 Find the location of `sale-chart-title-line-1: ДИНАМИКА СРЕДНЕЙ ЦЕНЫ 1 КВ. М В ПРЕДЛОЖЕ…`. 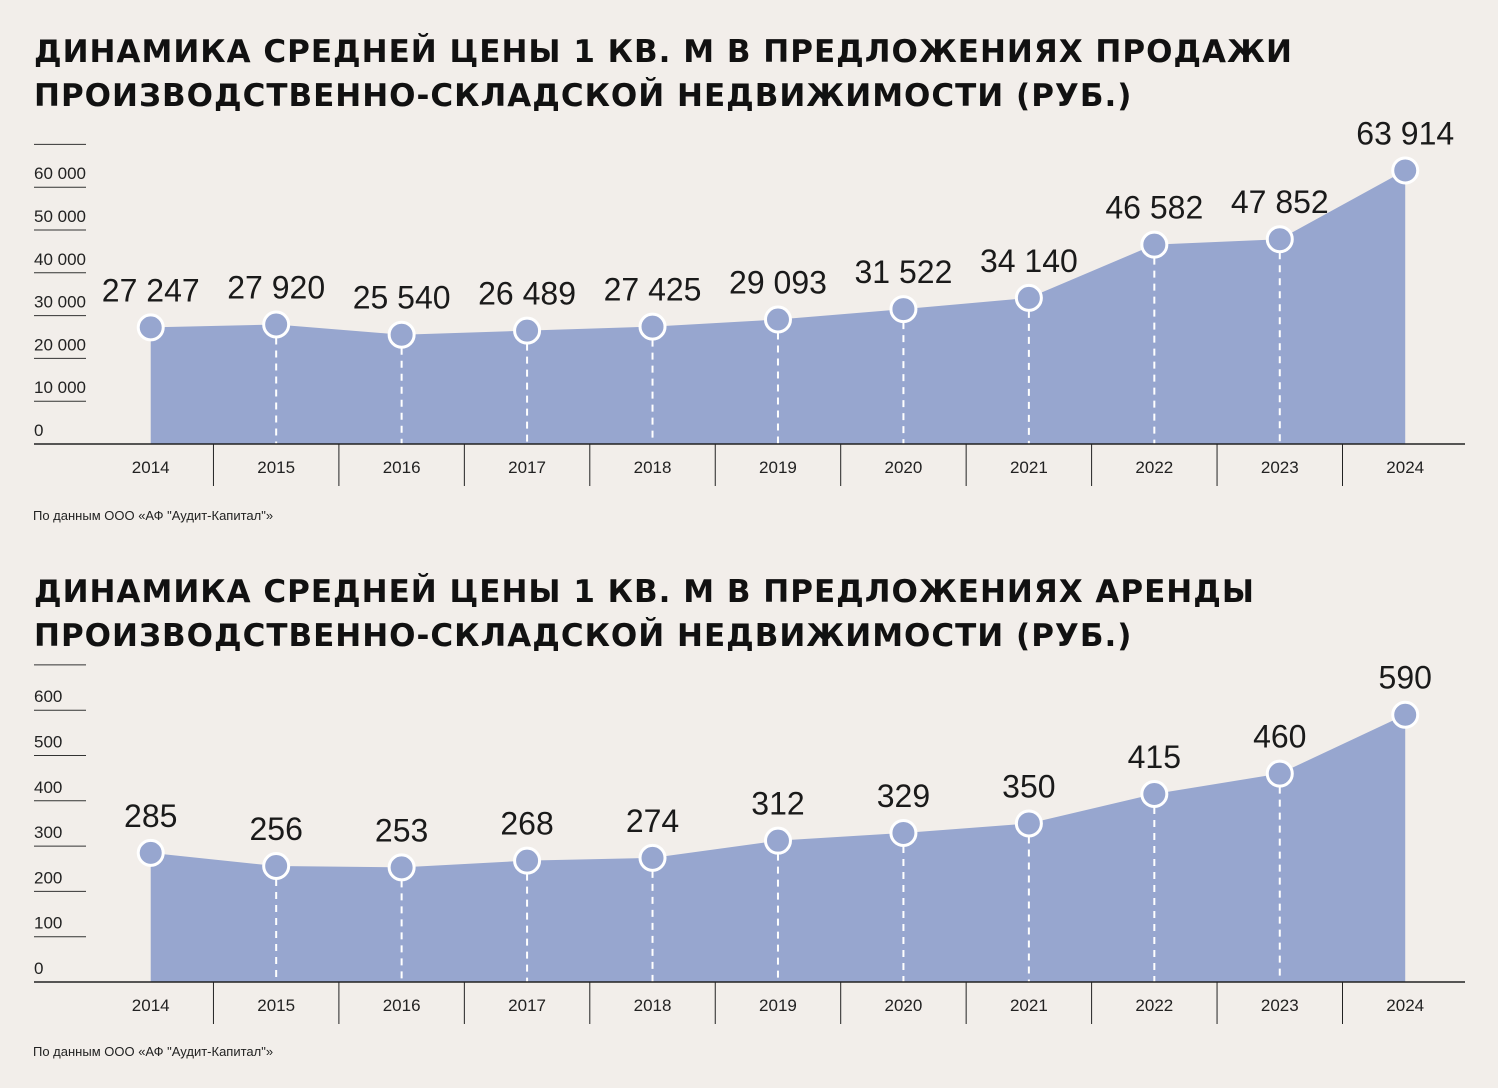

sale-chart-title-line-1: ДИНАМИКА СРЕДНЕЙ ЦЕНЫ 1 КВ. М В ПРЕДЛОЖЕ… is located at coordinates (663, 52).